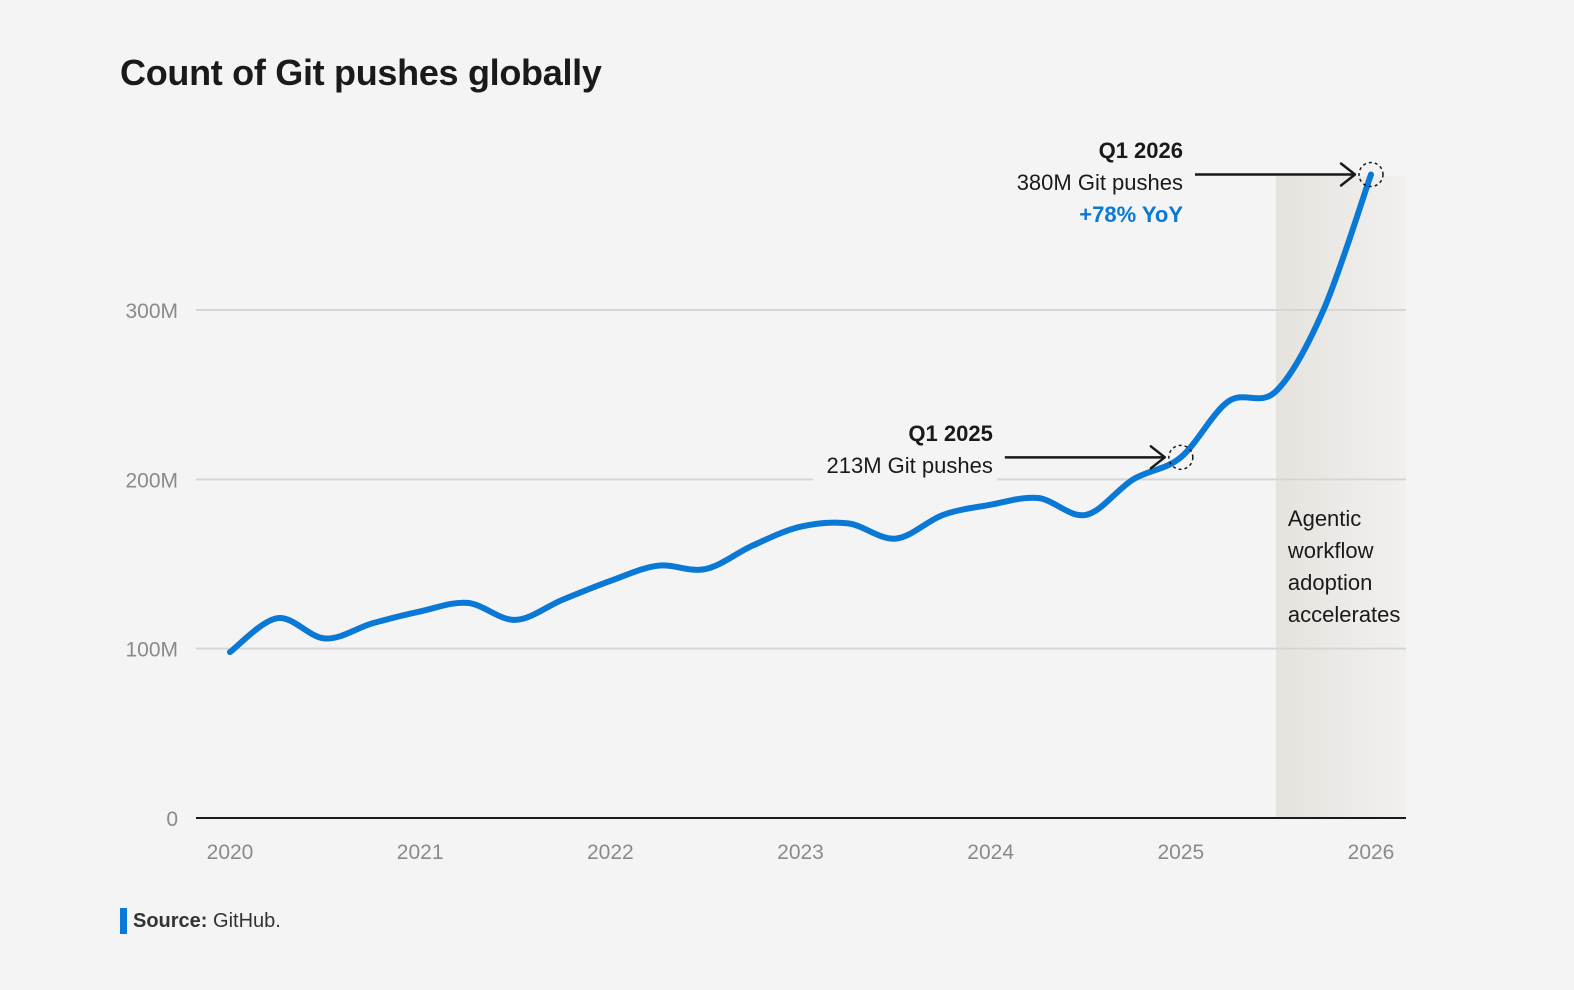 This screenshot has height=990, width=1574. I want to click on shaded-region-label: Agentic workflow adoption accelerates, so click(1344, 566).